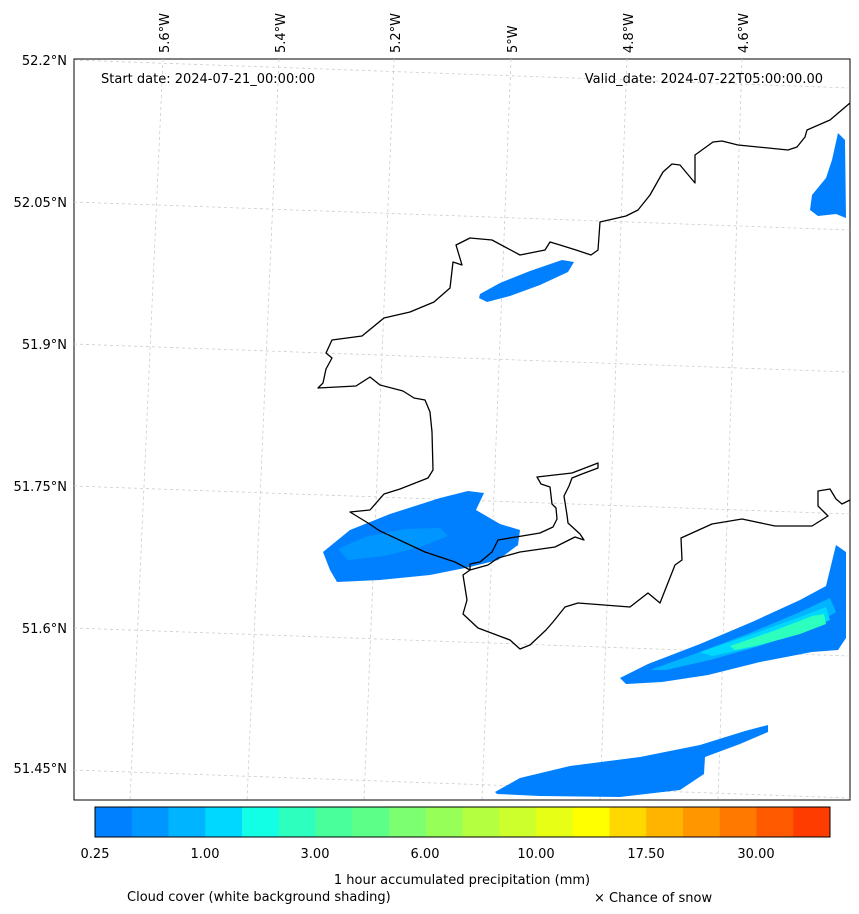 Image resolution: width=859 pixels, height=914 pixels. Describe the element at coordinates (828, 175) in the screenshot. I see `precip-area-northeast-edge` at that location.